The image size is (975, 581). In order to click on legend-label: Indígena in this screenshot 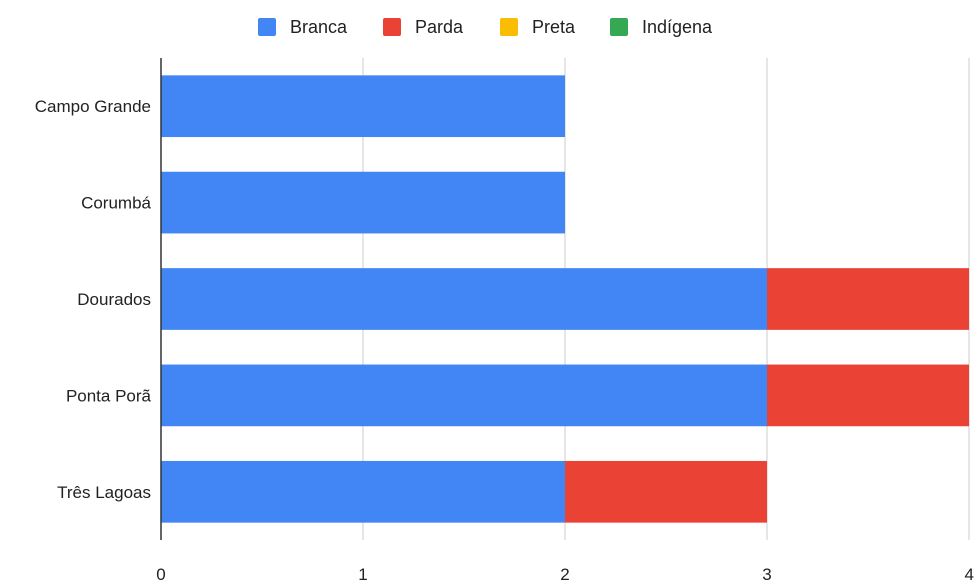, I will do `click(677, 27)`.